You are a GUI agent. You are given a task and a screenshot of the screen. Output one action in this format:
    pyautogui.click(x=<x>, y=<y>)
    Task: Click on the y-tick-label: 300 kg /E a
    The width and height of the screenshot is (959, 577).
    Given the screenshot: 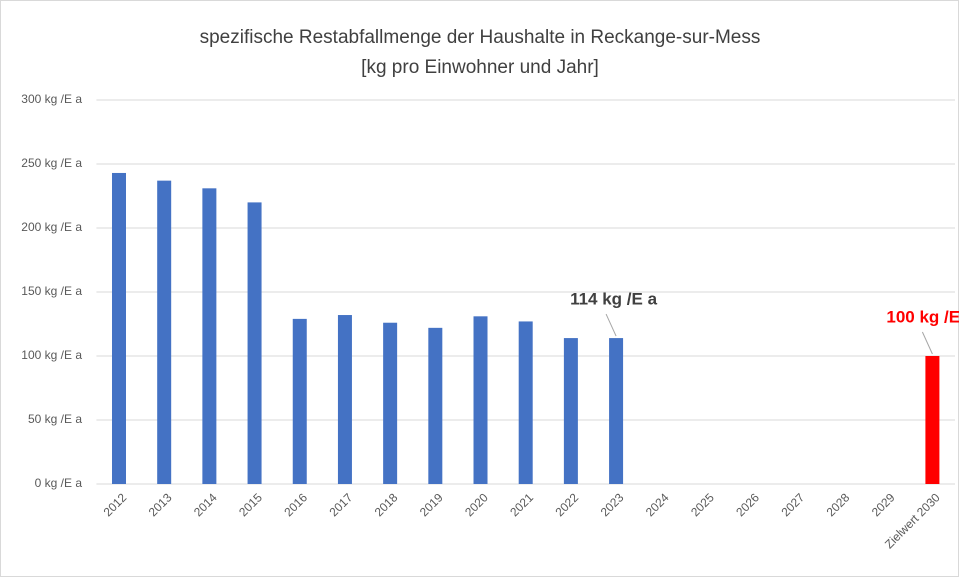 What is the action you would take?
    pyautogui.click(x=51, y=99)
    